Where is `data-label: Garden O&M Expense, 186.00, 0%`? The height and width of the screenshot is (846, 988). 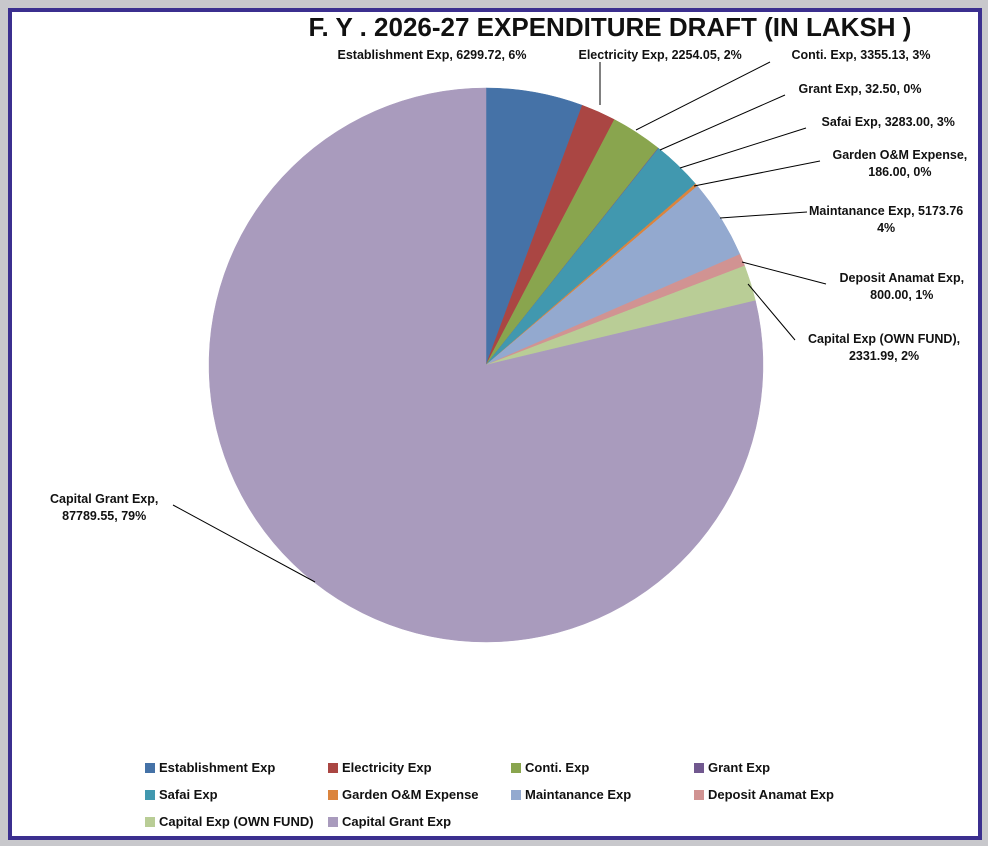 data-label: Garden O&M Expense, 186.00, 0% is located at coordinates (900, 164).